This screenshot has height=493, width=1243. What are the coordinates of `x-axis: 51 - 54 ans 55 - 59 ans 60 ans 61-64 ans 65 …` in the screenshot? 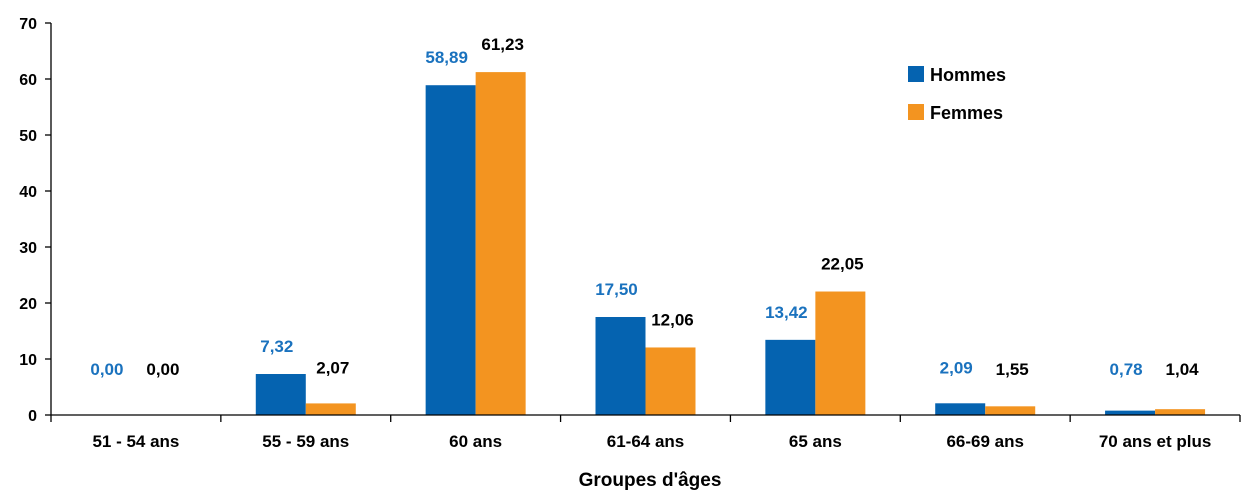 It's located at (645, 432).